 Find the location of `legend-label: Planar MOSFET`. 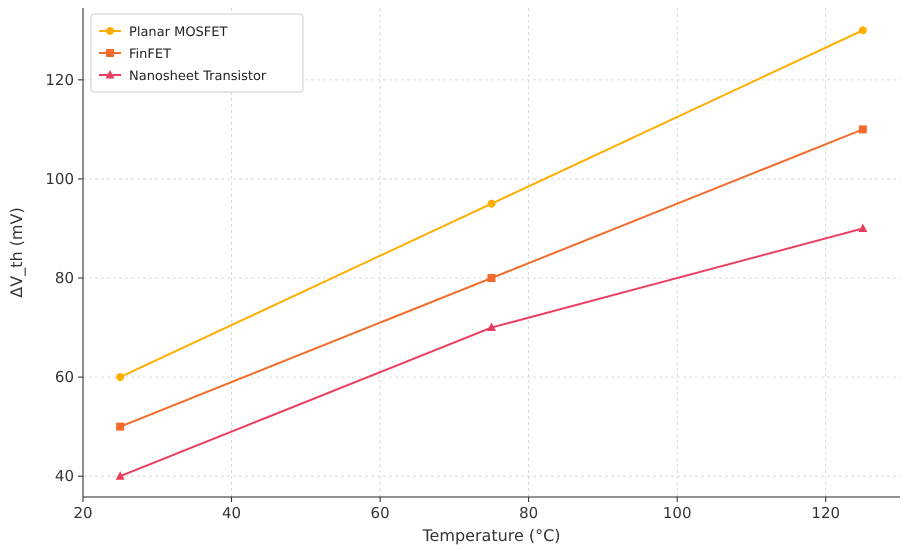

legend-label: Planar MOSFET is located at coordinates (178, 32).